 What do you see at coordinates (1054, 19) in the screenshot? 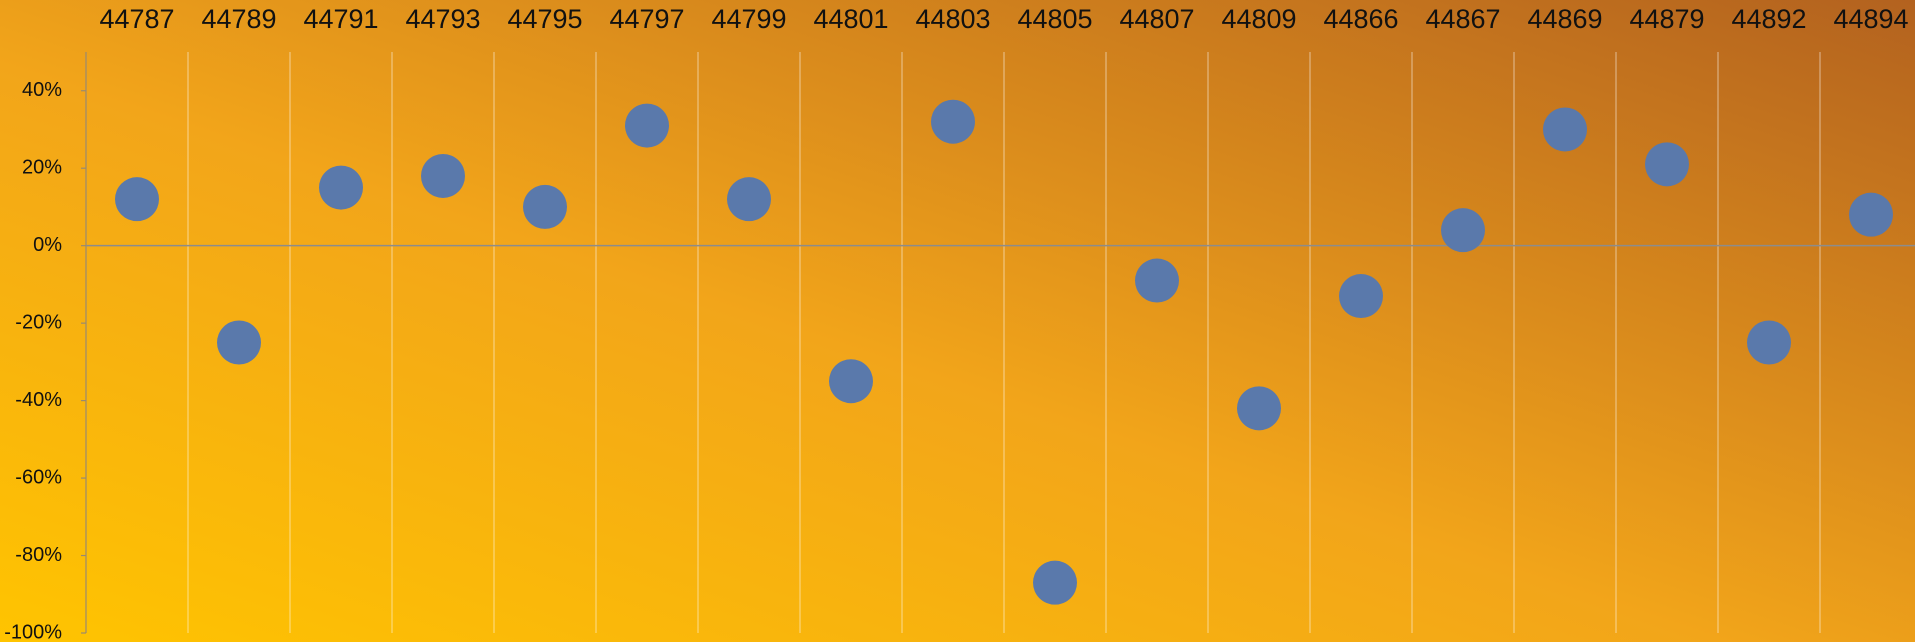
I see `x-category-label: 44805` at bounding box center [1054, 19].